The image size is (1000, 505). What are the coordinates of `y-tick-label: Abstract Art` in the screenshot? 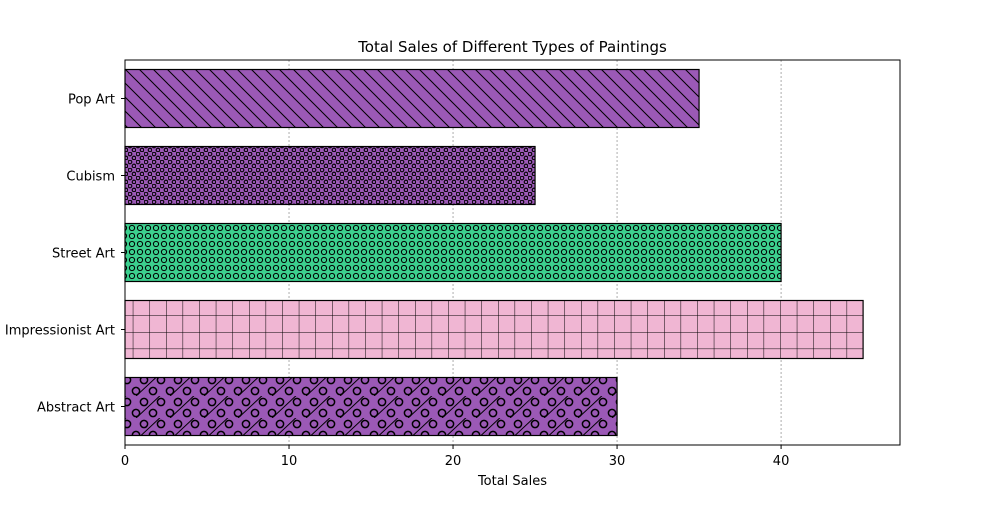 It's located at (76, 408).